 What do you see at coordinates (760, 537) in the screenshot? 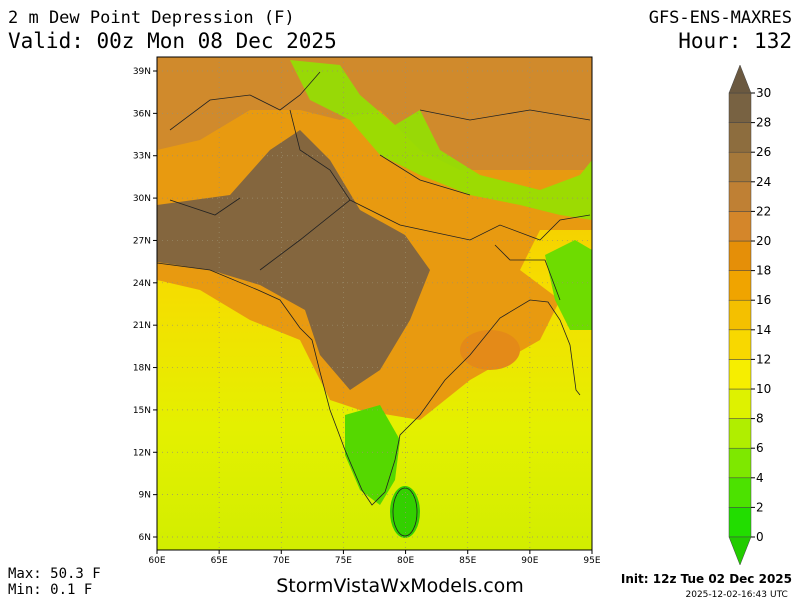
I see `colorbar-label: 0` at bounding box center [760, 537].